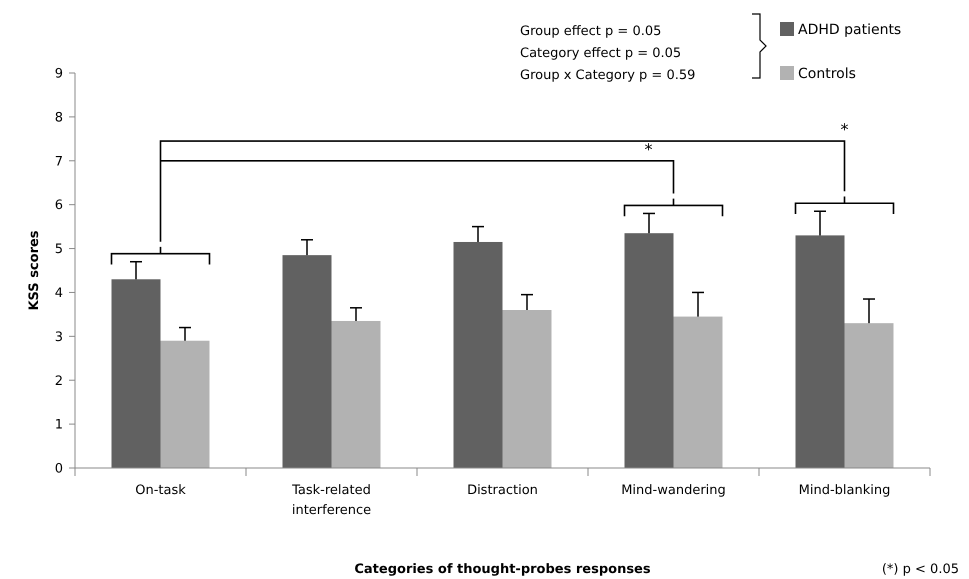 The image size is (969, 579). Describe the element at coordinates (601, 53) in the screenshot. I see `text: Category effect p = 0.05` at that location.